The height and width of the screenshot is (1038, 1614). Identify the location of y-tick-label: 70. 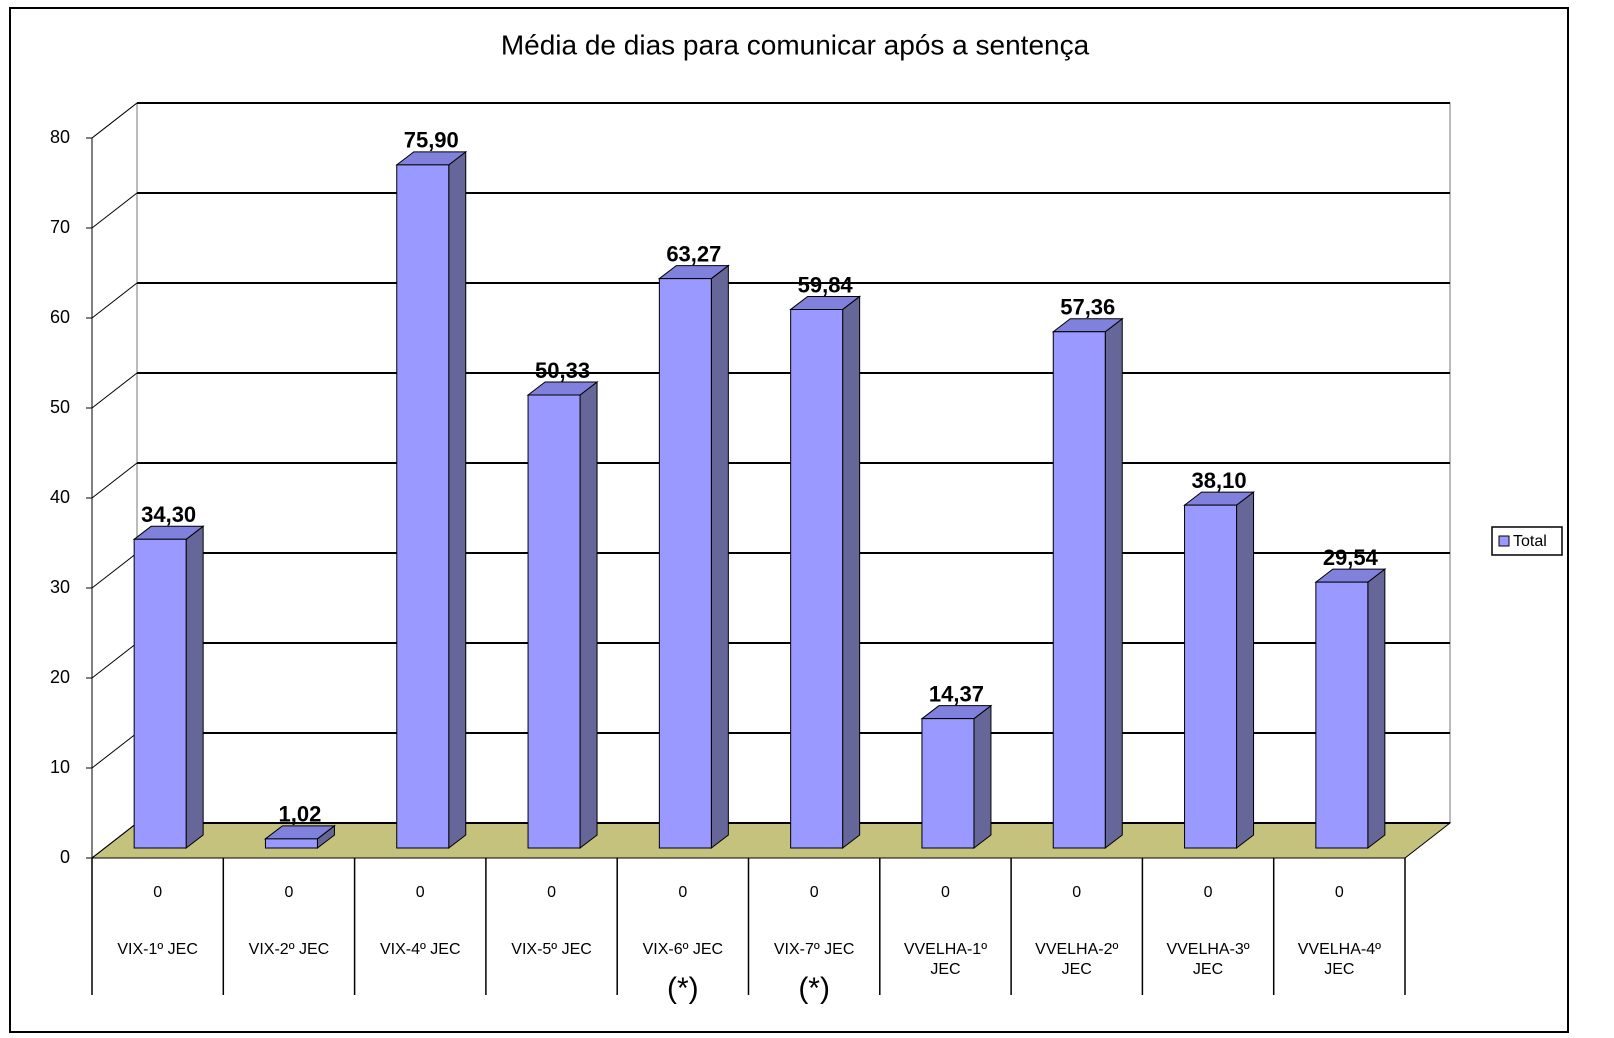
(60, 227).